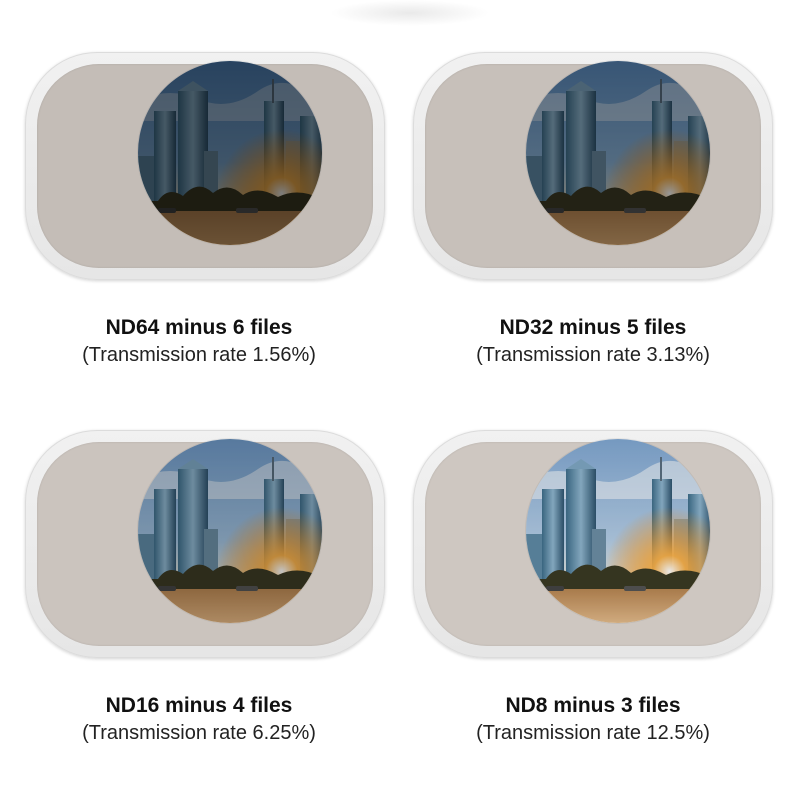 The width and height of the screenshot is (800, 800). What do you see at coordinates (199, 733) in the screenshot?
I see `filter-transmission: (Transmission rate 6.25%)` at bounding box center [199, 733].